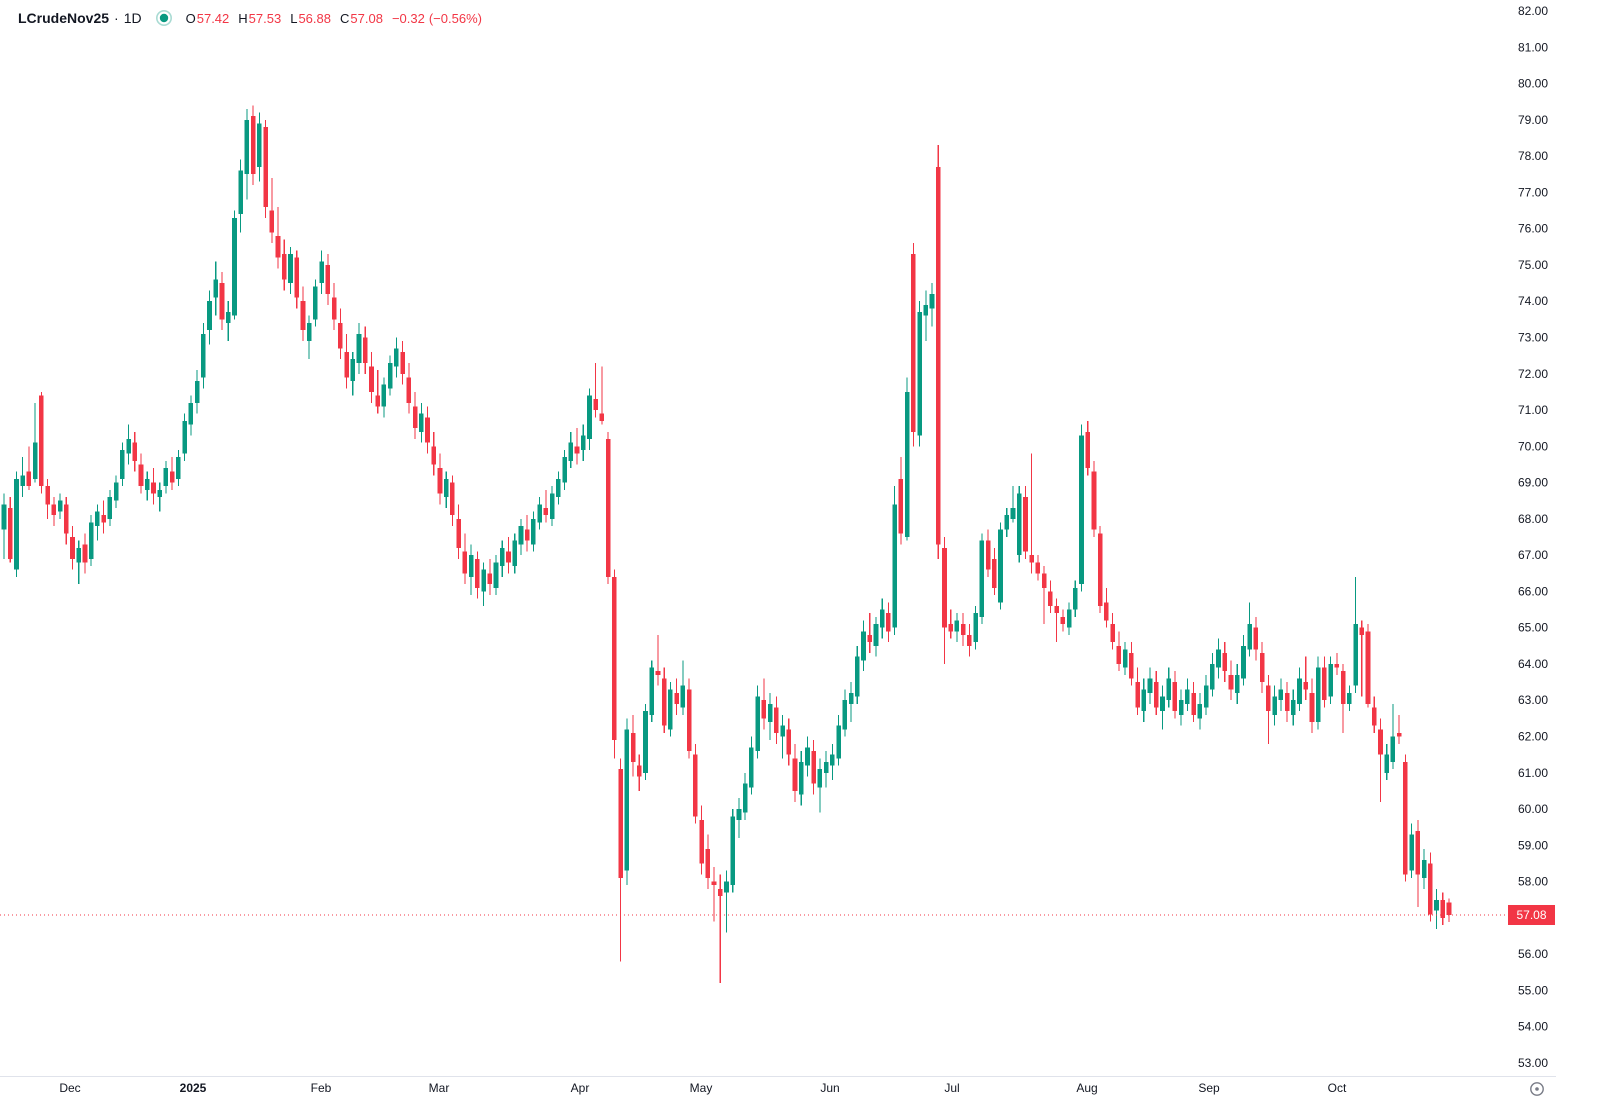  Describe the element at coordinates (1533, 84) in the screenshot. I see `svg-text: 80.00` at that location.